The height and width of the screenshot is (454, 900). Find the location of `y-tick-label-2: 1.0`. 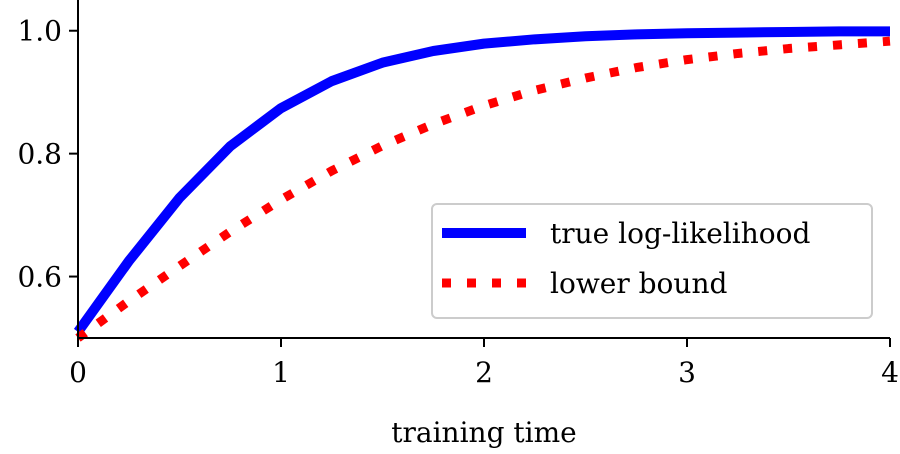

y-tick-label-2: 1.0 is located at coordinates (39, 31).